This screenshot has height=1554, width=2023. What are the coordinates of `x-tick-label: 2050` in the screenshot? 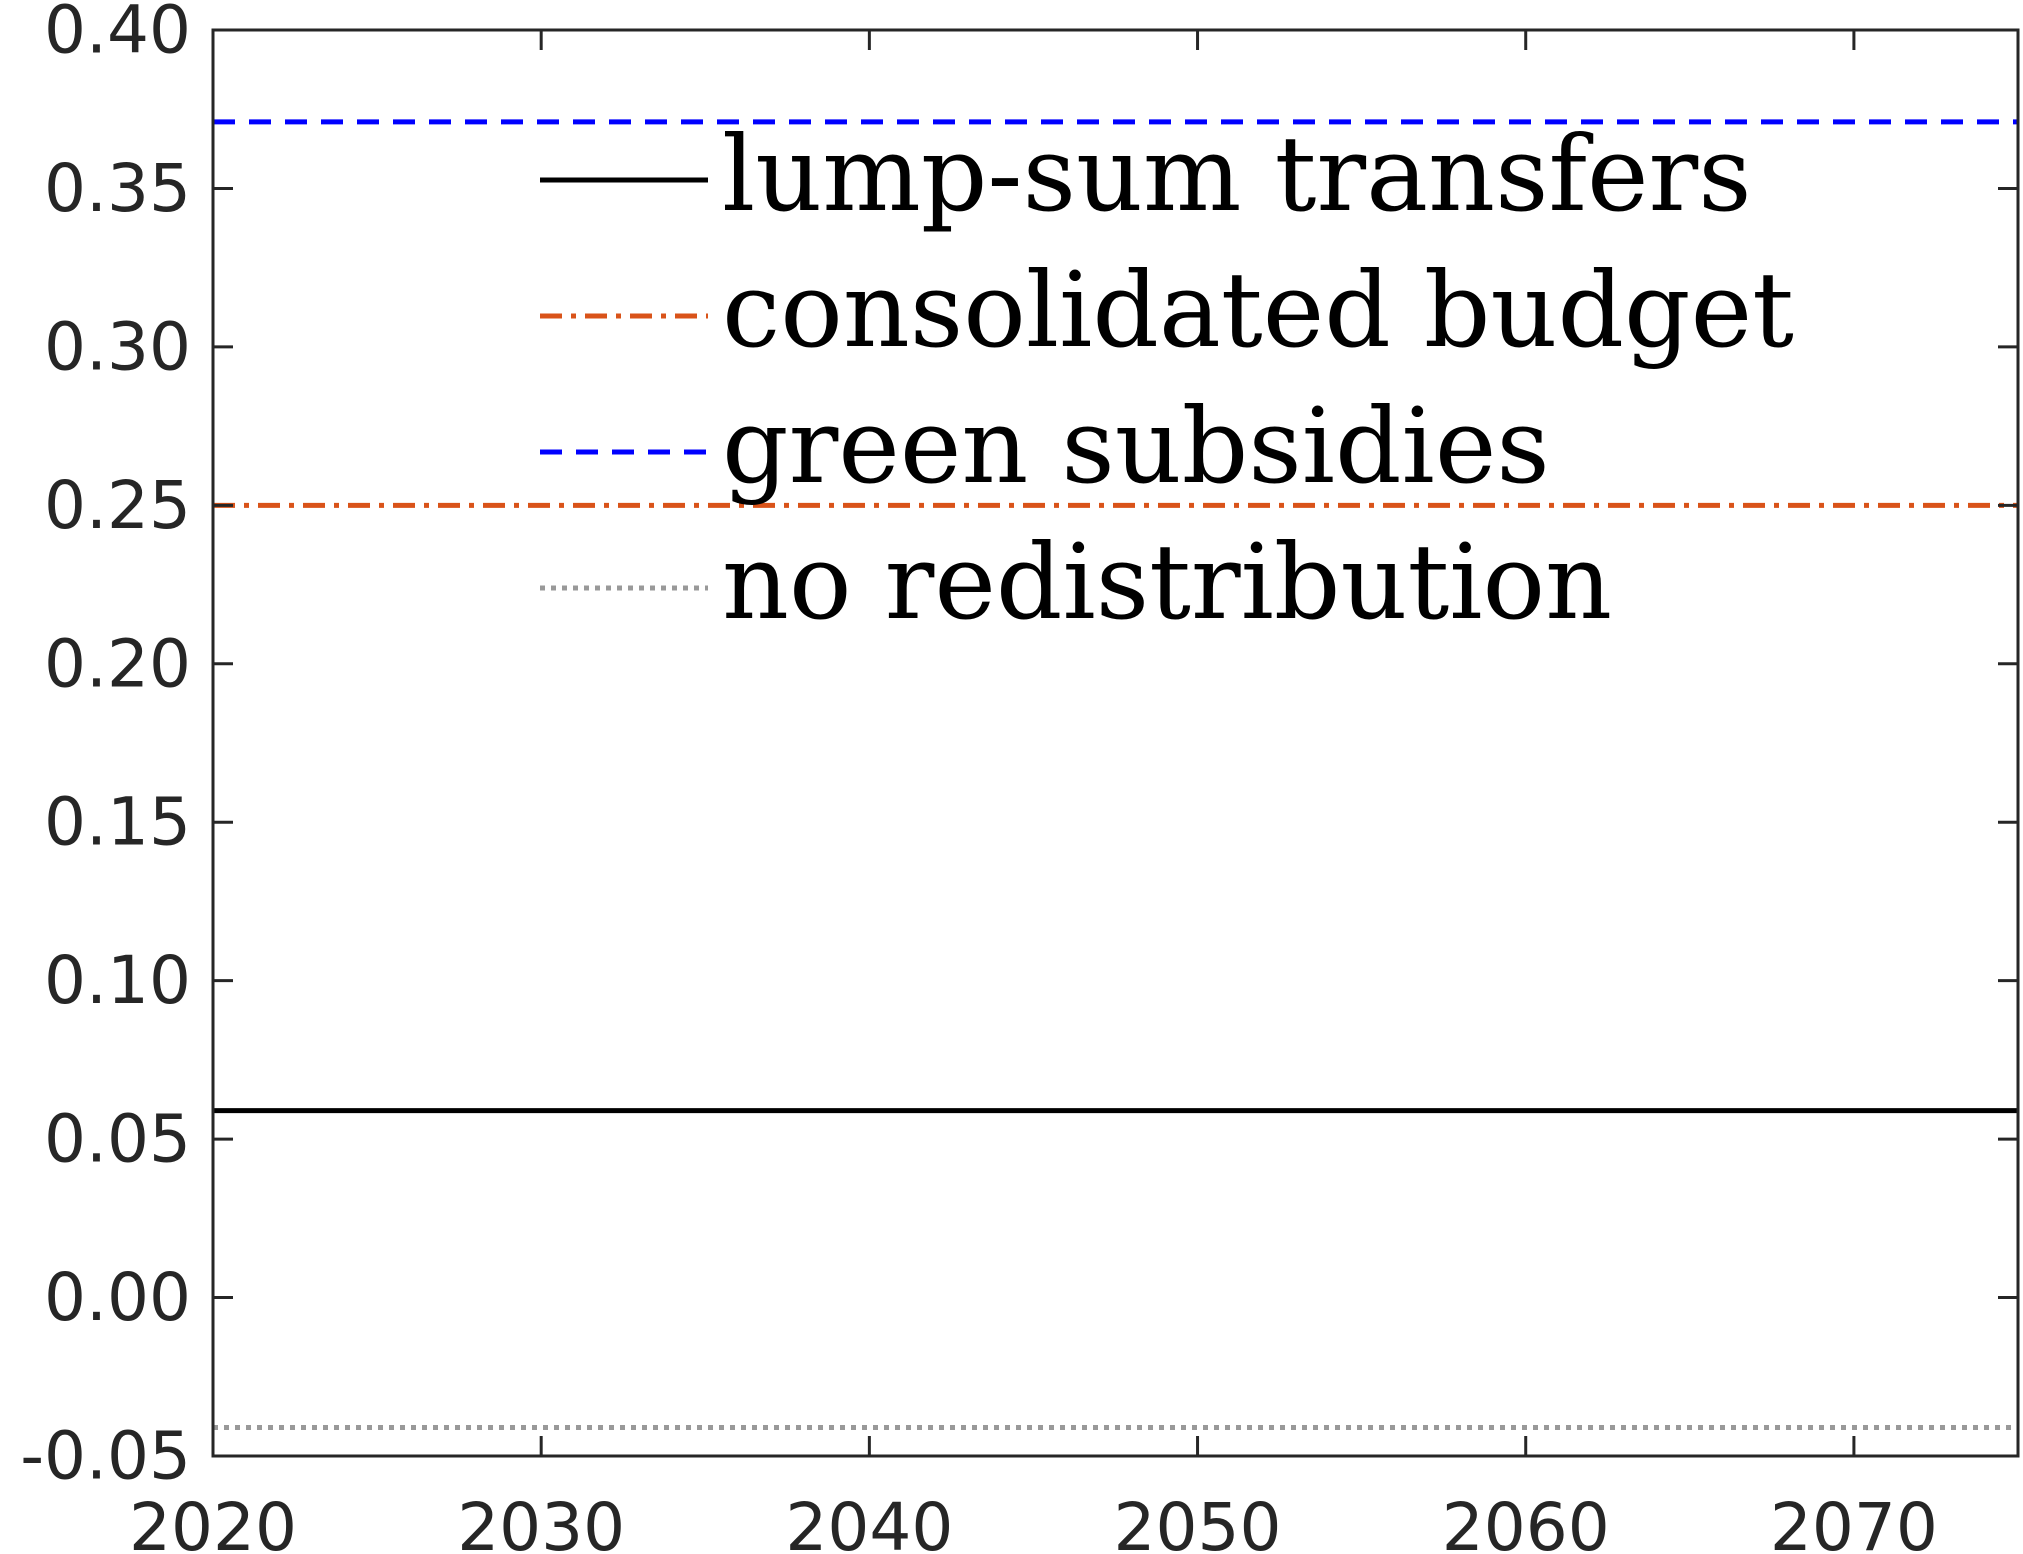 It's located at (1198, 1521).